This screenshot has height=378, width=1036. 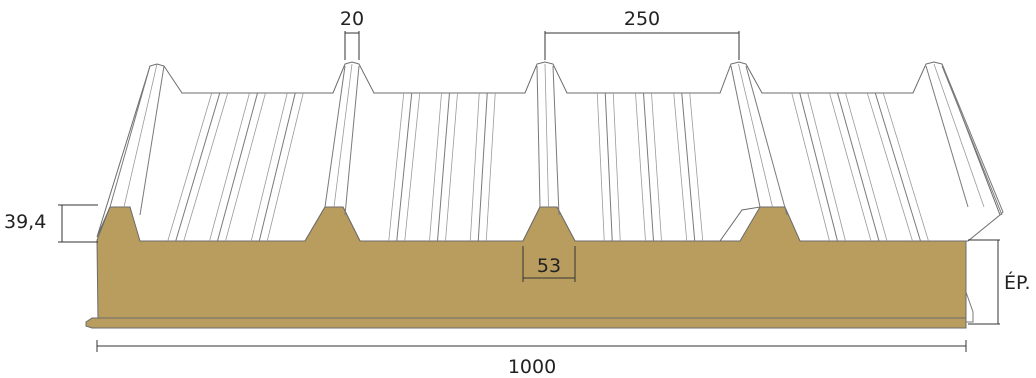 What do you see at coordinates (1017, 282) in the screenshot?
I see `label-thickness: ÉP.` at bounding box center [1017, 282].